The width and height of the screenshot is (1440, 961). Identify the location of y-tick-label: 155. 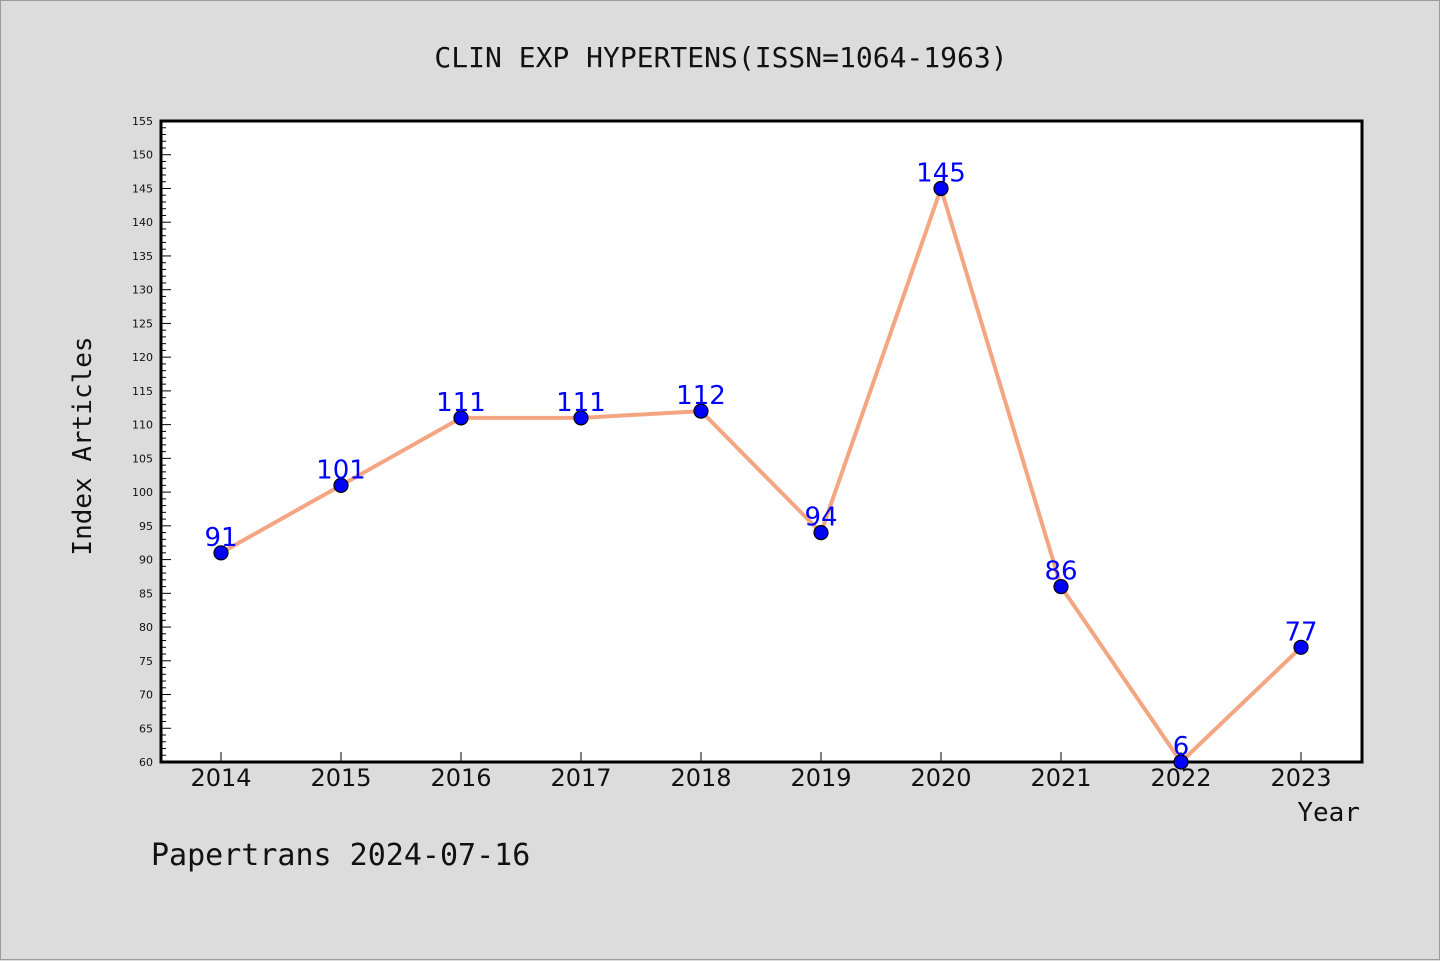
(142, 121).